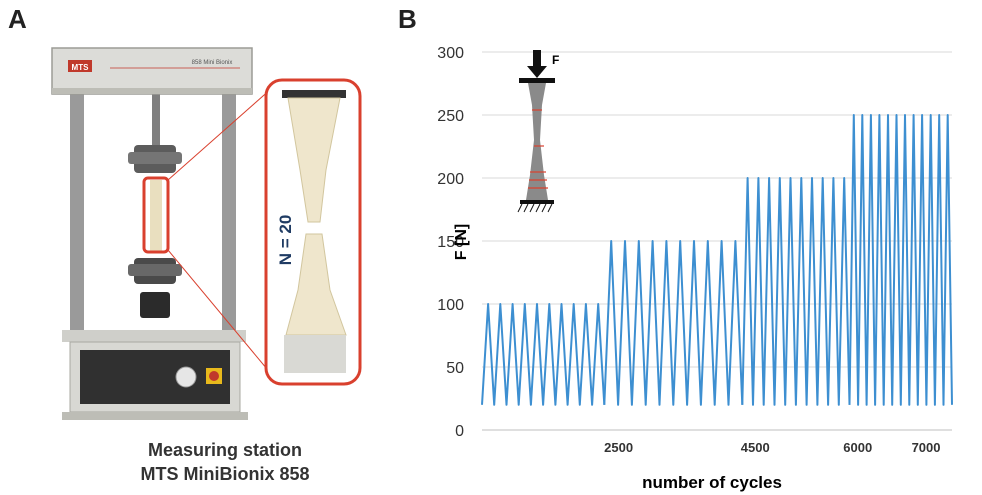 The width and height of the screenshot is (982, 495). I want to click on specimen-closeup: N = 20, so click(313, 232).